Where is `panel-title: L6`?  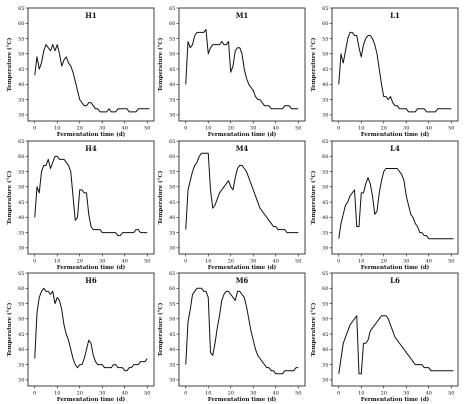 panel-title: L6 is located at coordinates (395, 280).